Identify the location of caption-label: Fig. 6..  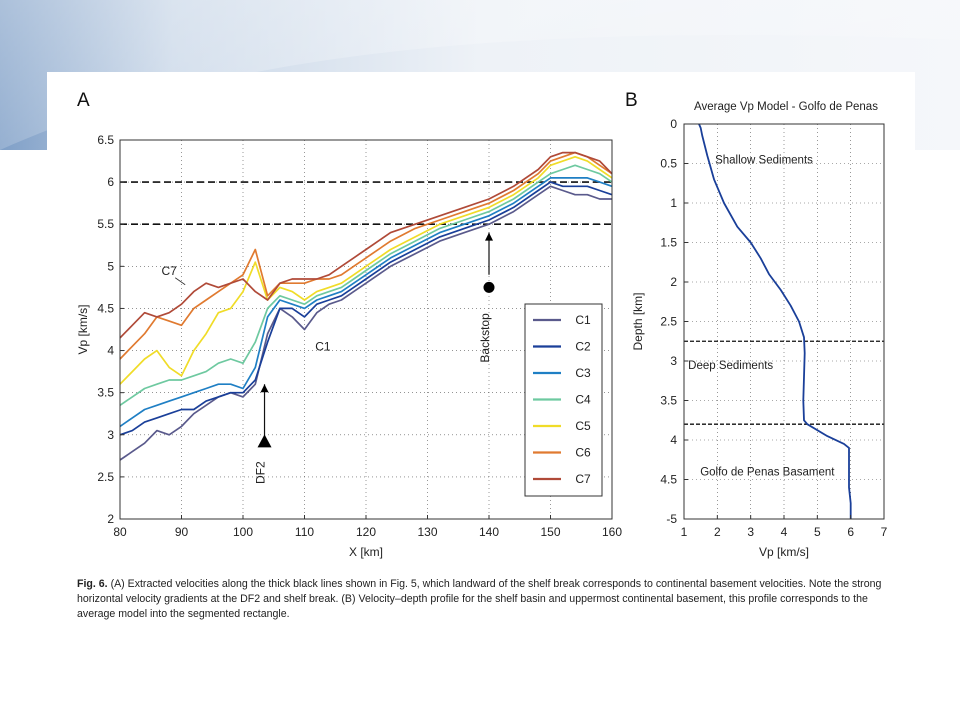
(92, 584).